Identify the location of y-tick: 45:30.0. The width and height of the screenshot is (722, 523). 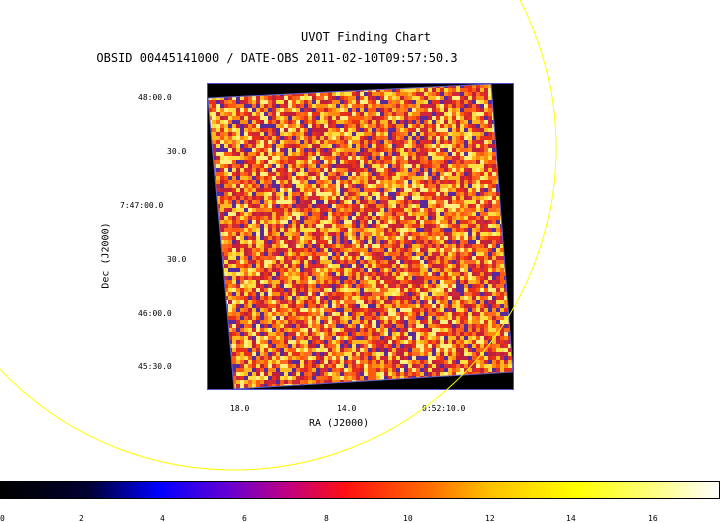
(155, 366).